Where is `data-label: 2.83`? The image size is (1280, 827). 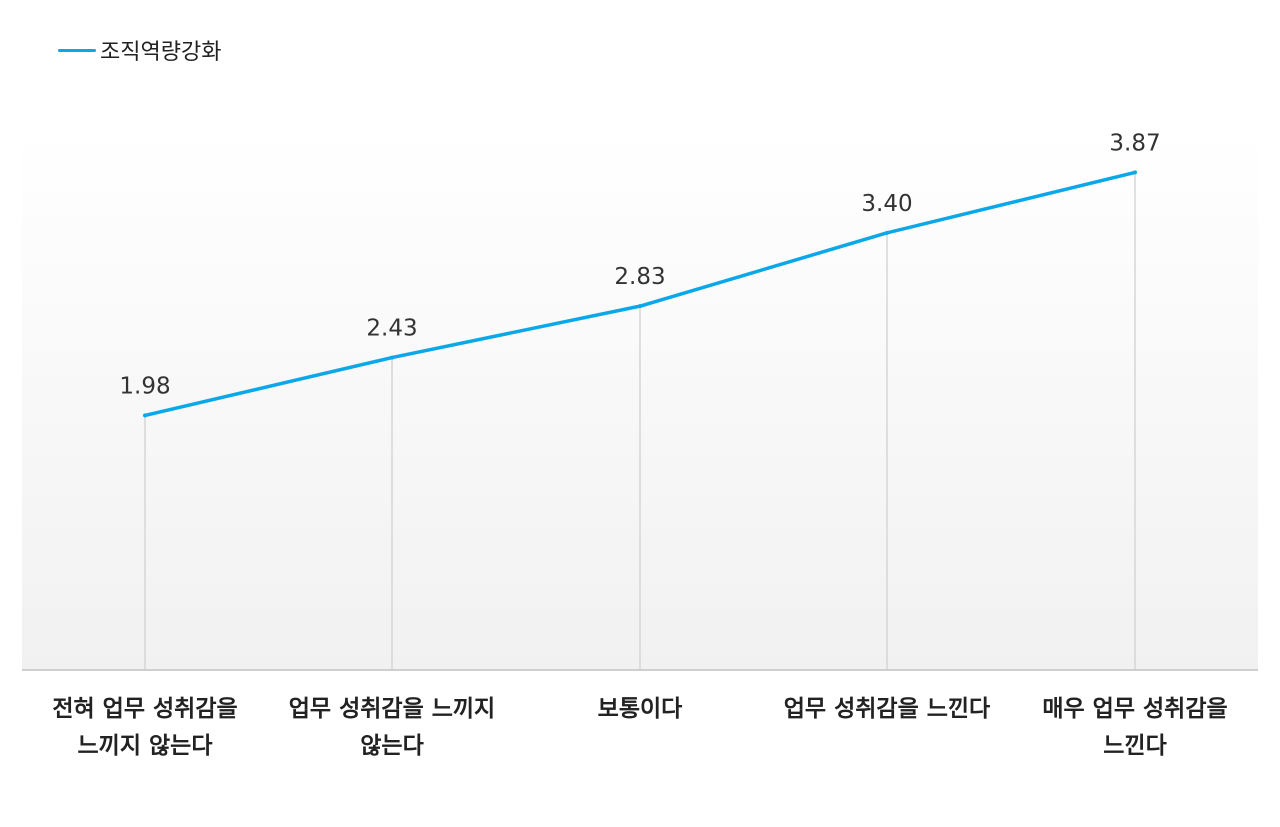
data-label: 2.83 is located at coordinates (639, 277).